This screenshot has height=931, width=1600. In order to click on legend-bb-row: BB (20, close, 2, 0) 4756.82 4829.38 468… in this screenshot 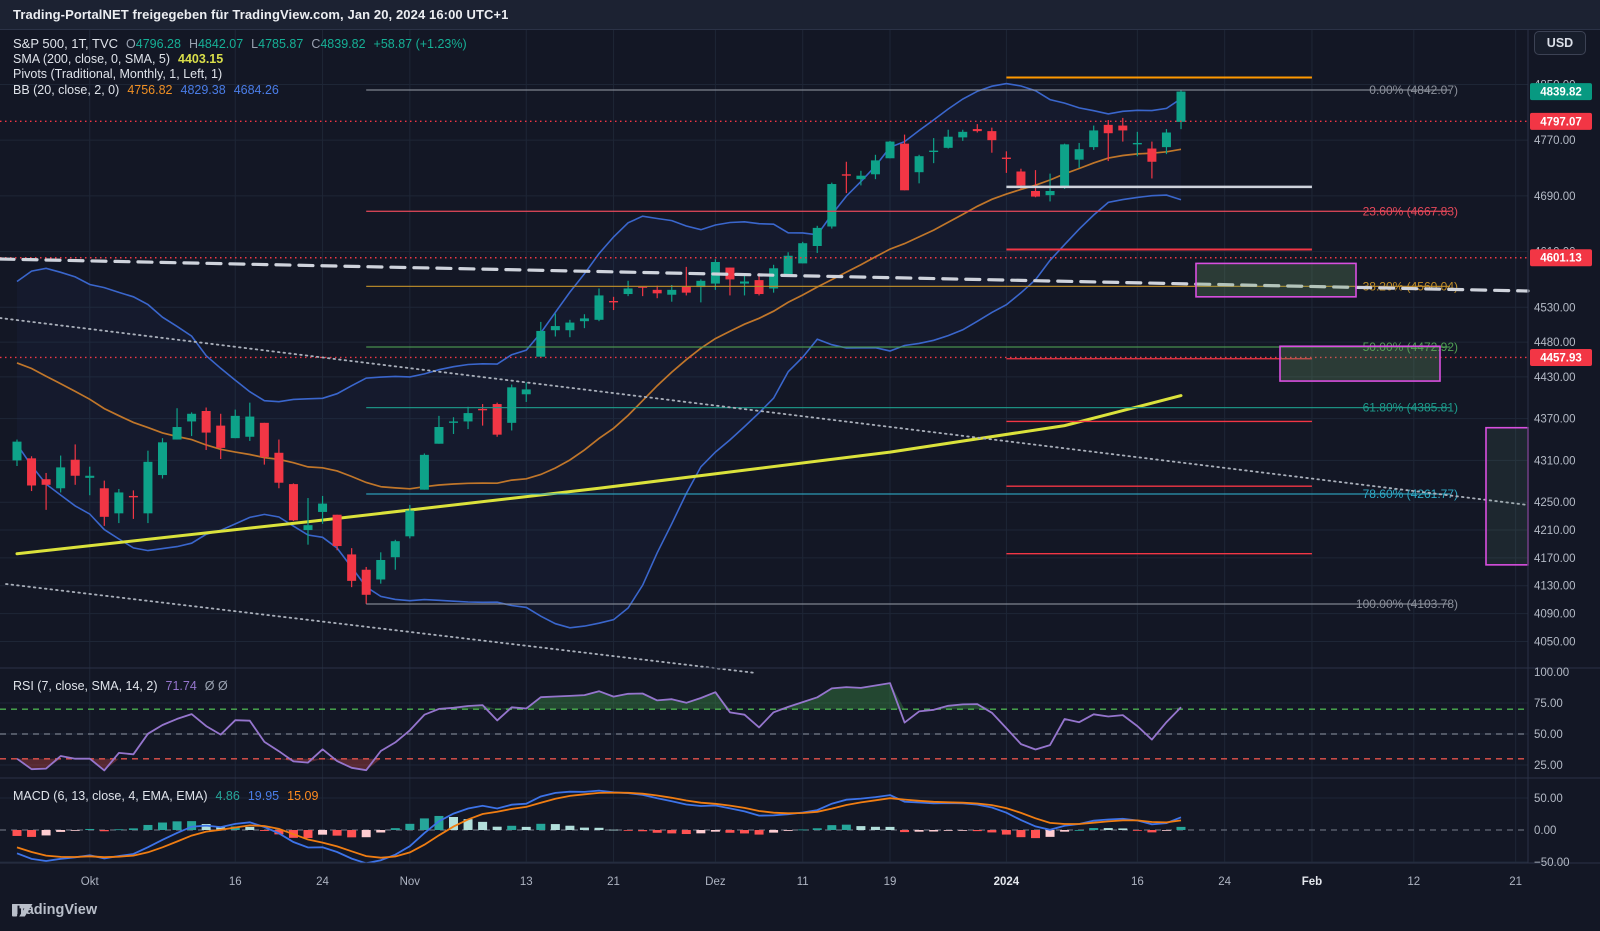, I will do `click(146, 90)`.